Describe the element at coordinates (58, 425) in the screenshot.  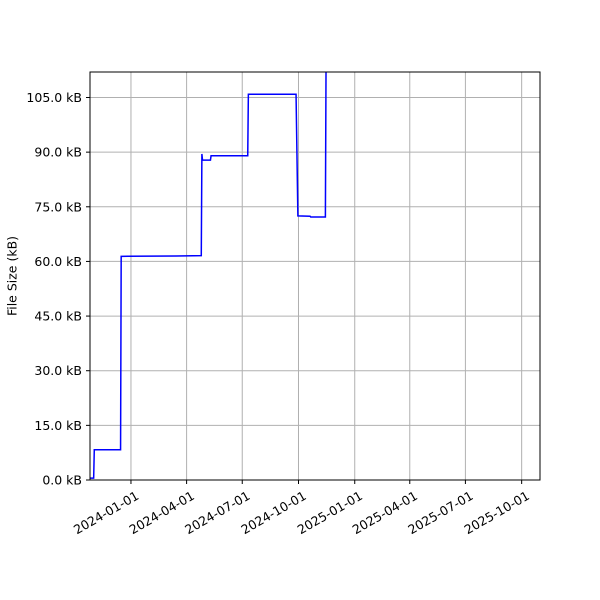
I see `y-tick-label: 15.0 kB` at that location.